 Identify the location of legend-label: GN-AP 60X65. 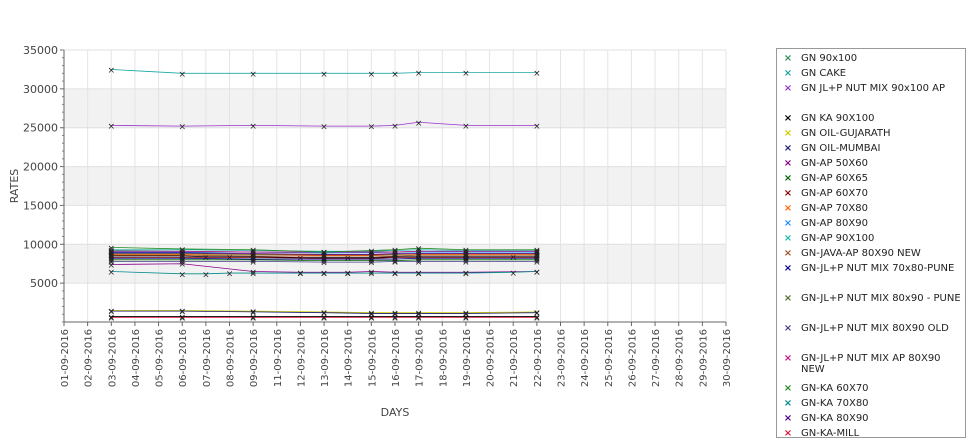
(834, 178).